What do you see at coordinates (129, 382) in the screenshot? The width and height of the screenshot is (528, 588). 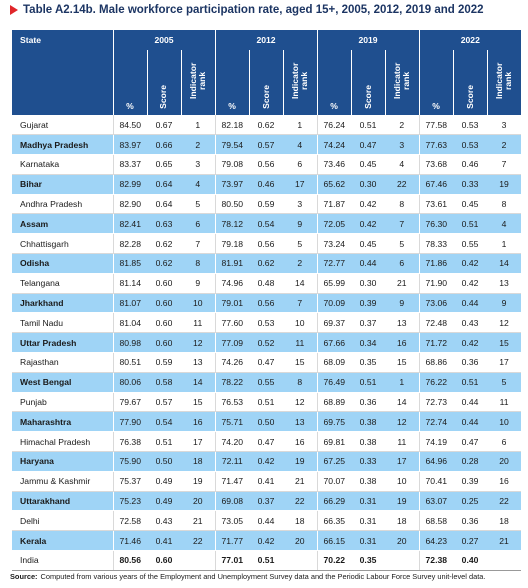 I see `value-cell: 80.06` at bounding box center [129, 382].